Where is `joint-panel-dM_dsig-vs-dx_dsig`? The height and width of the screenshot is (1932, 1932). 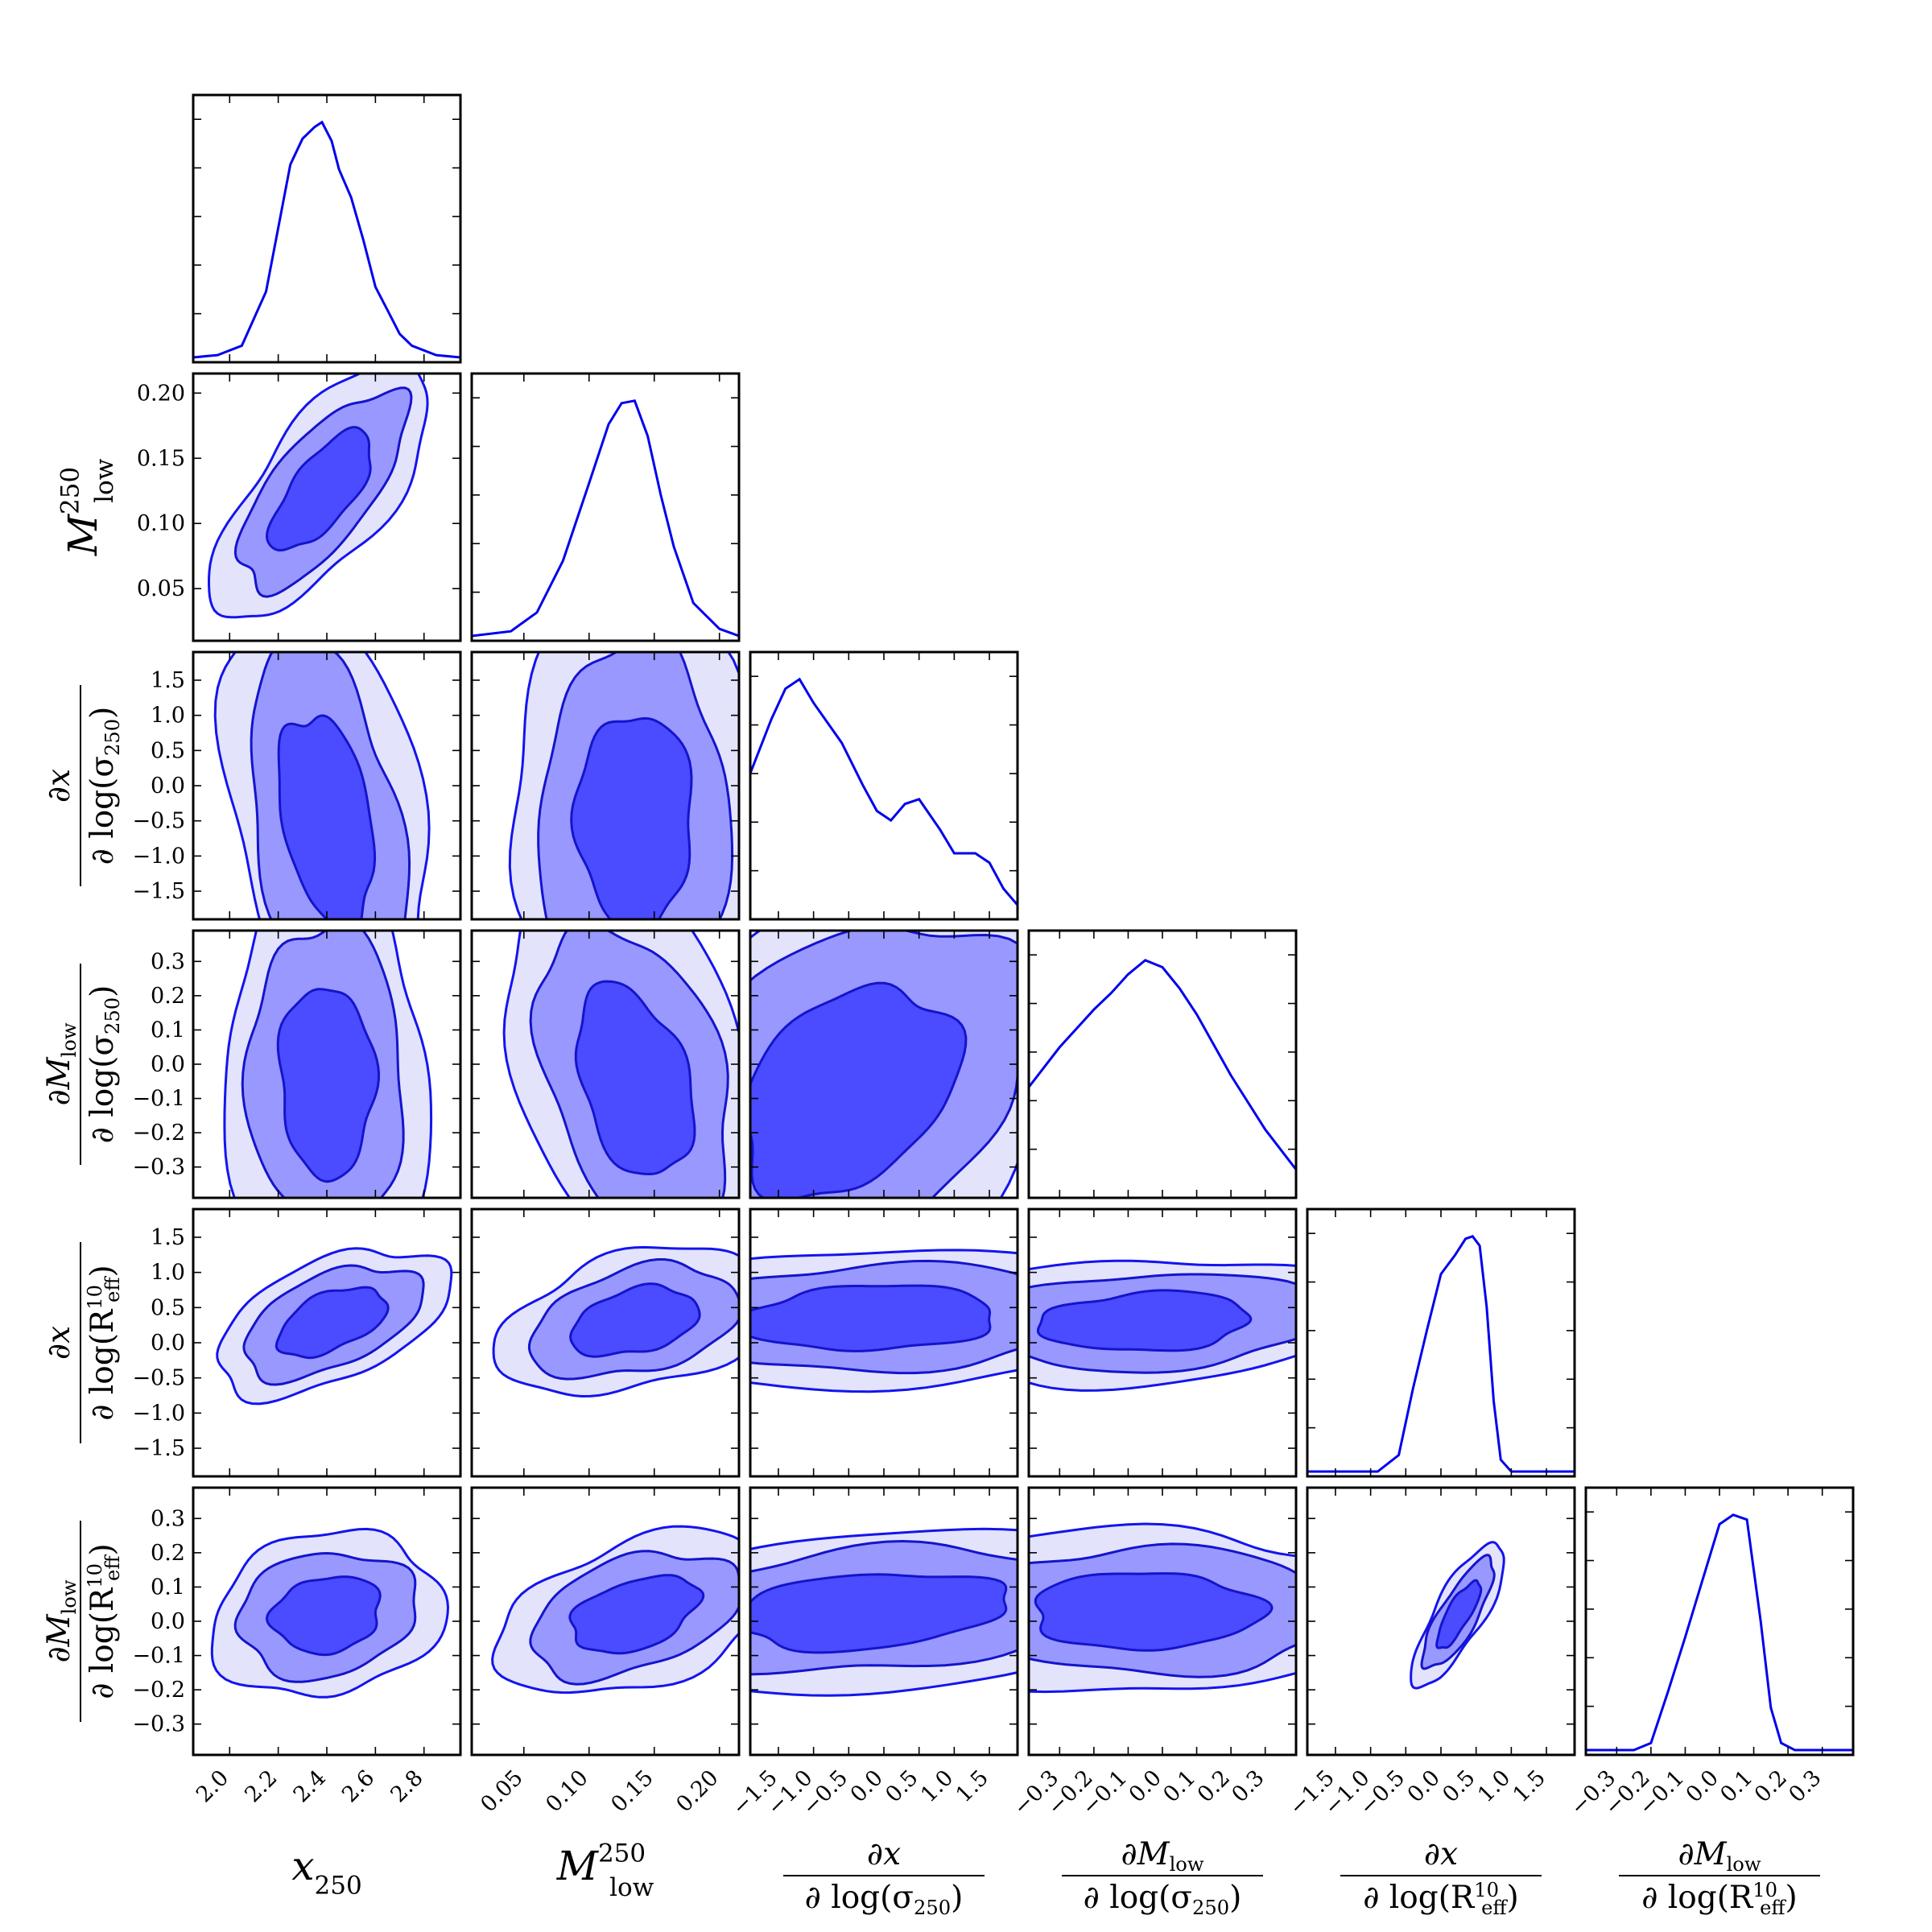 joint-panel-dM_dsig-vs-dx_dsig is located at coordinates (884, 1064).